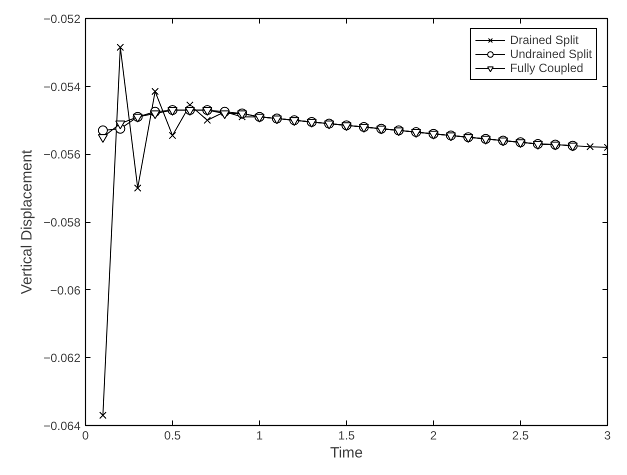 The width and height of the screenshot is (627, 475). I want to click on y-tick-label: −0.062, so click(62, 358).